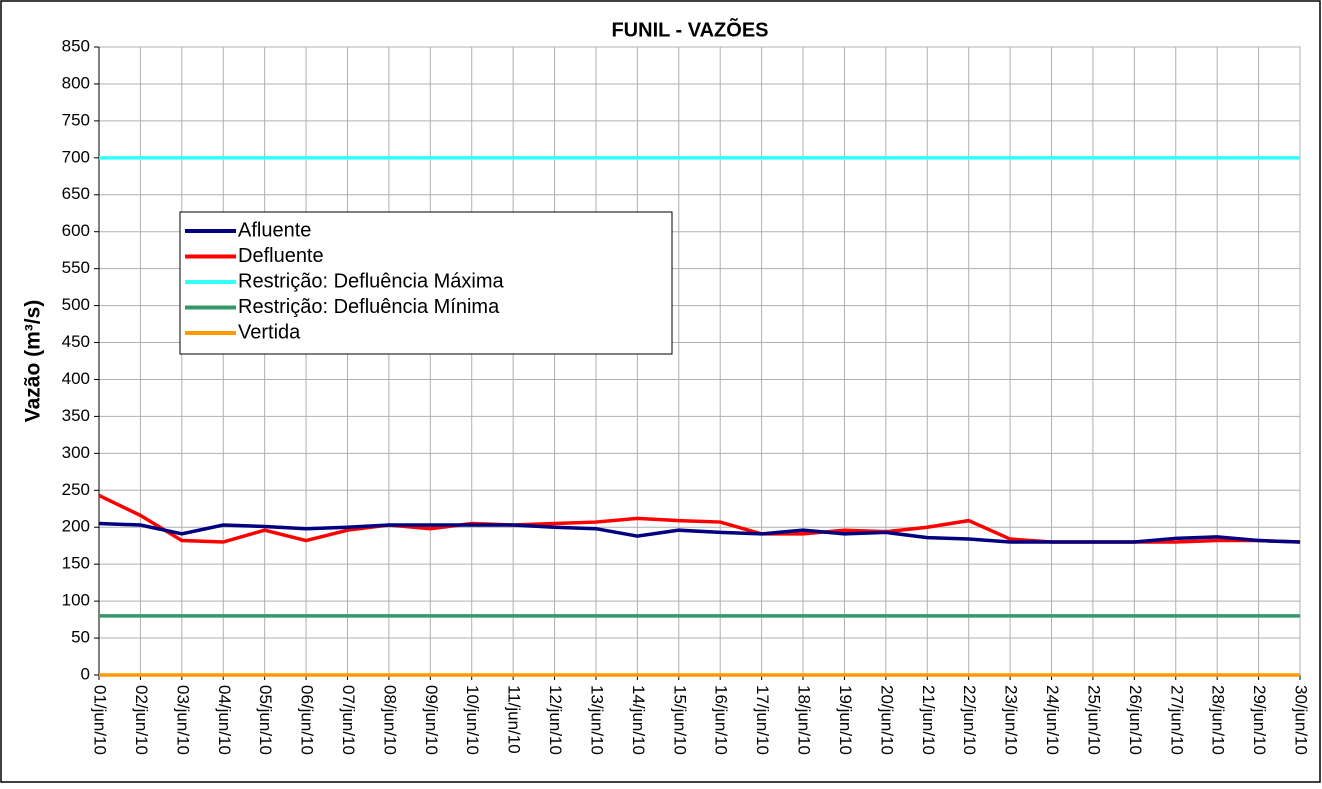 This screenshot has width=1322, height=789. Describe the element at coordinates (182, 720) in the screenshot. I see `x-tick-label: 03/jun/10` at that location.